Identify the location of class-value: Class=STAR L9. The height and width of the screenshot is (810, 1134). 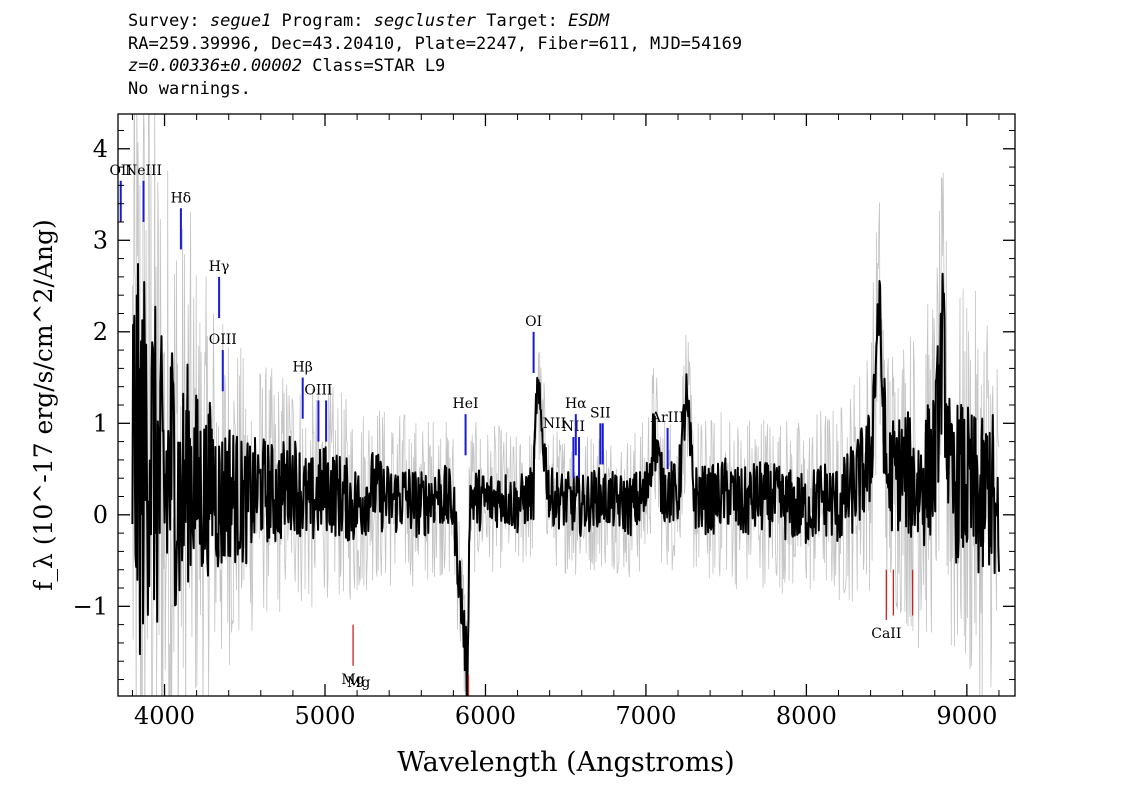
(374, 66).